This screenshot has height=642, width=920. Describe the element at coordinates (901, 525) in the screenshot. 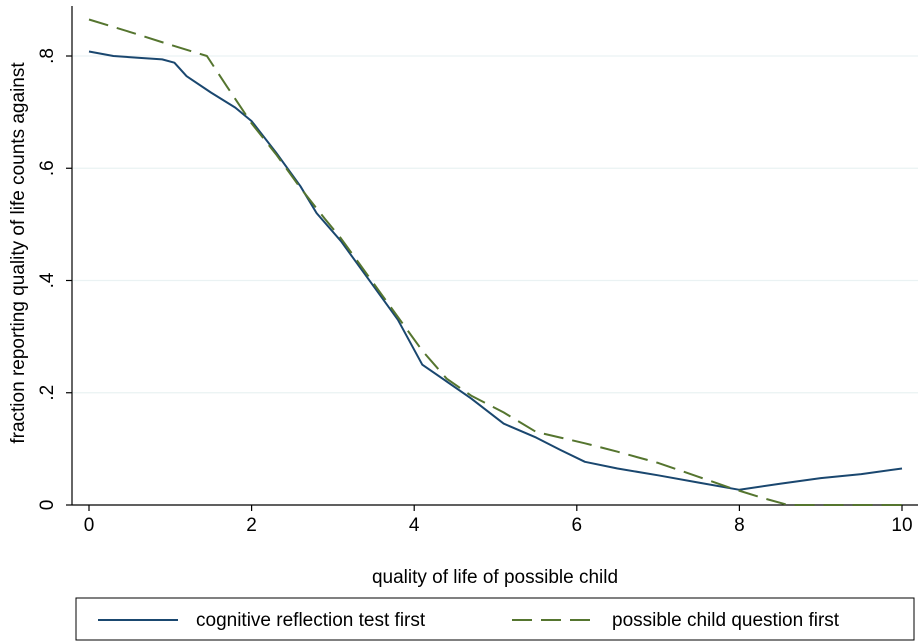

I see `x-tick-label: 10` at that location.